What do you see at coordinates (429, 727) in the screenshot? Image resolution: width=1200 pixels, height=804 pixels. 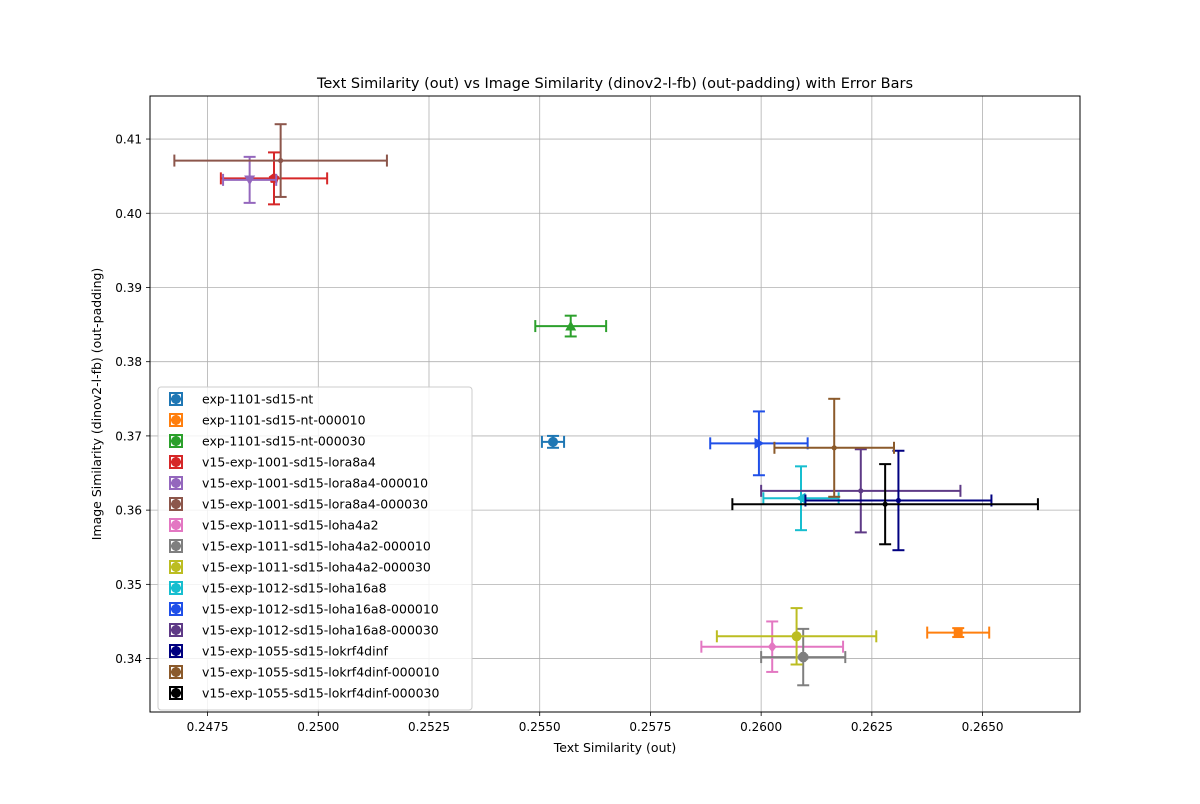 I see `x-tick-label: 0.2525` at bounding box center [429, 727].